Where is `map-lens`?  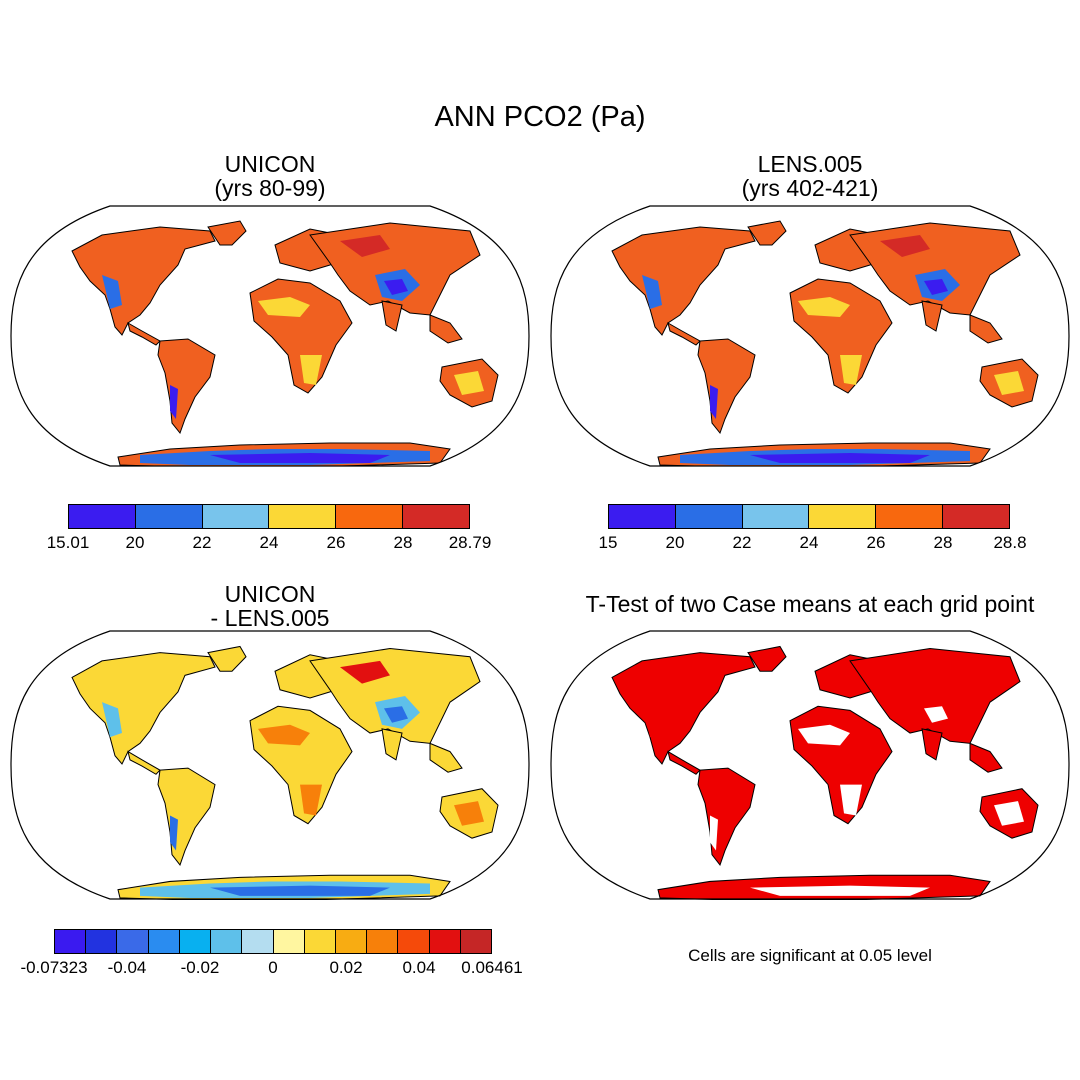 map-lens is located at coordinates (810, 336).